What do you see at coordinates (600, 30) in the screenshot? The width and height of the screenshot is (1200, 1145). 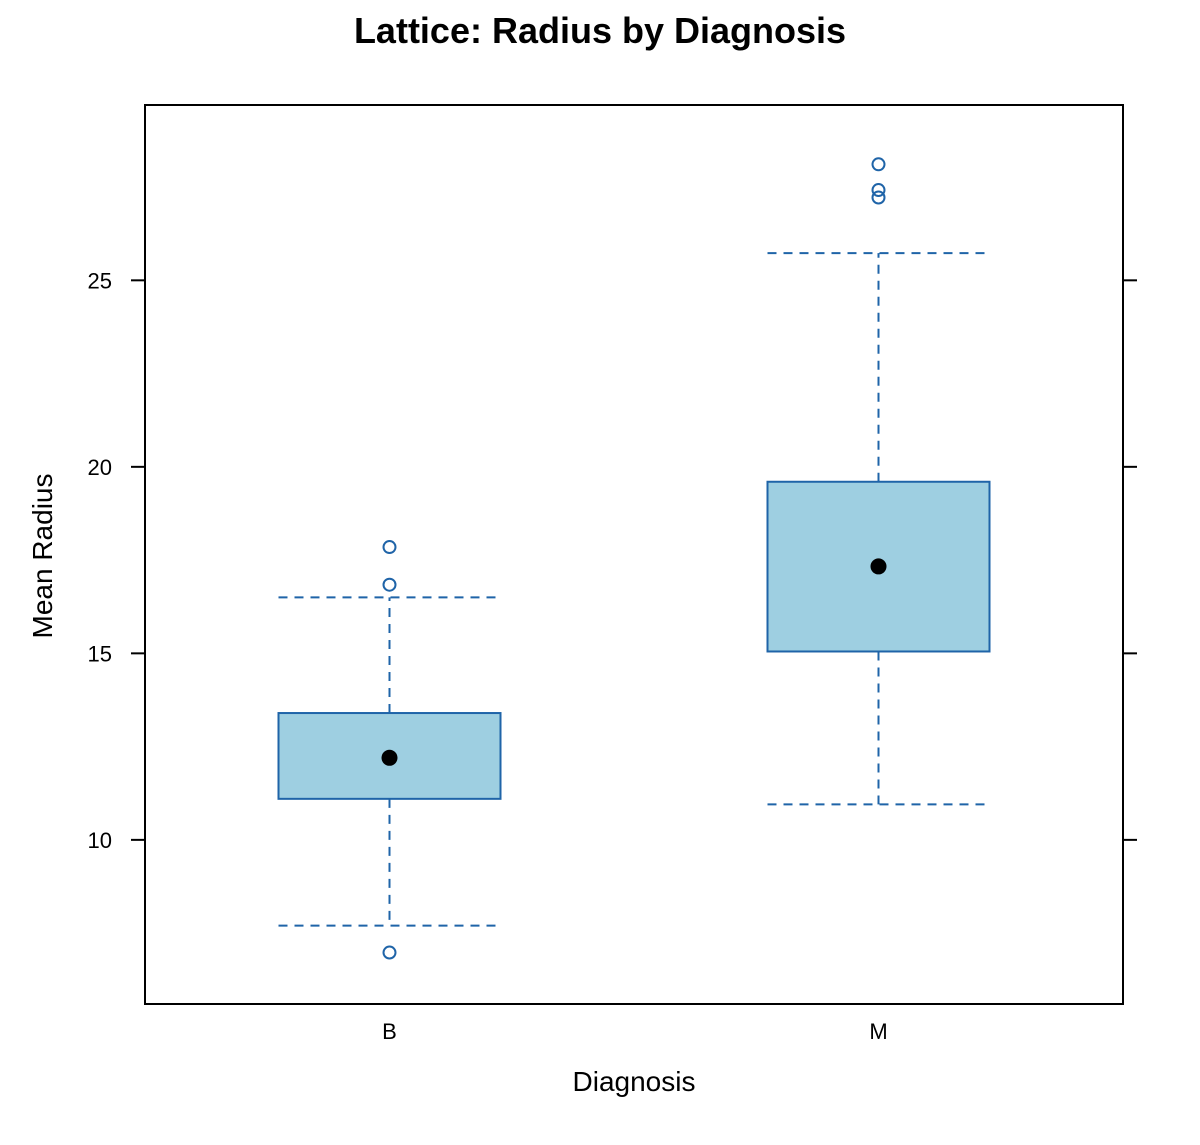 I see `chart-title: Lattice: Radius by Diagnosis` at bounding box center [600, 30].